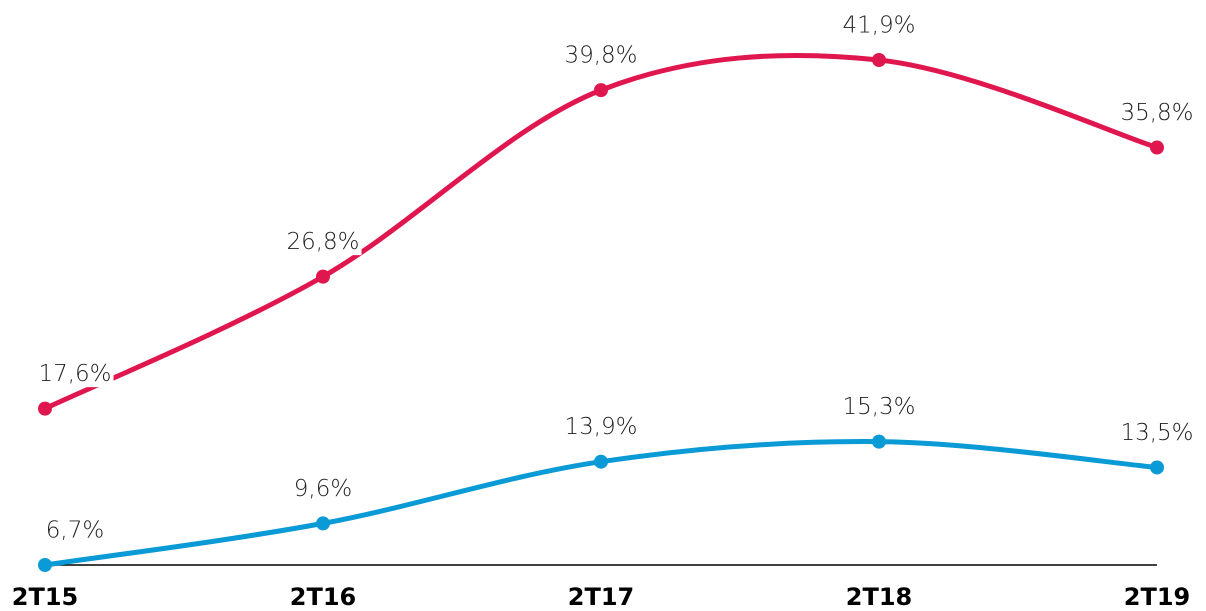  I want to click on value-label: 35,8%, so click(1156, 113).